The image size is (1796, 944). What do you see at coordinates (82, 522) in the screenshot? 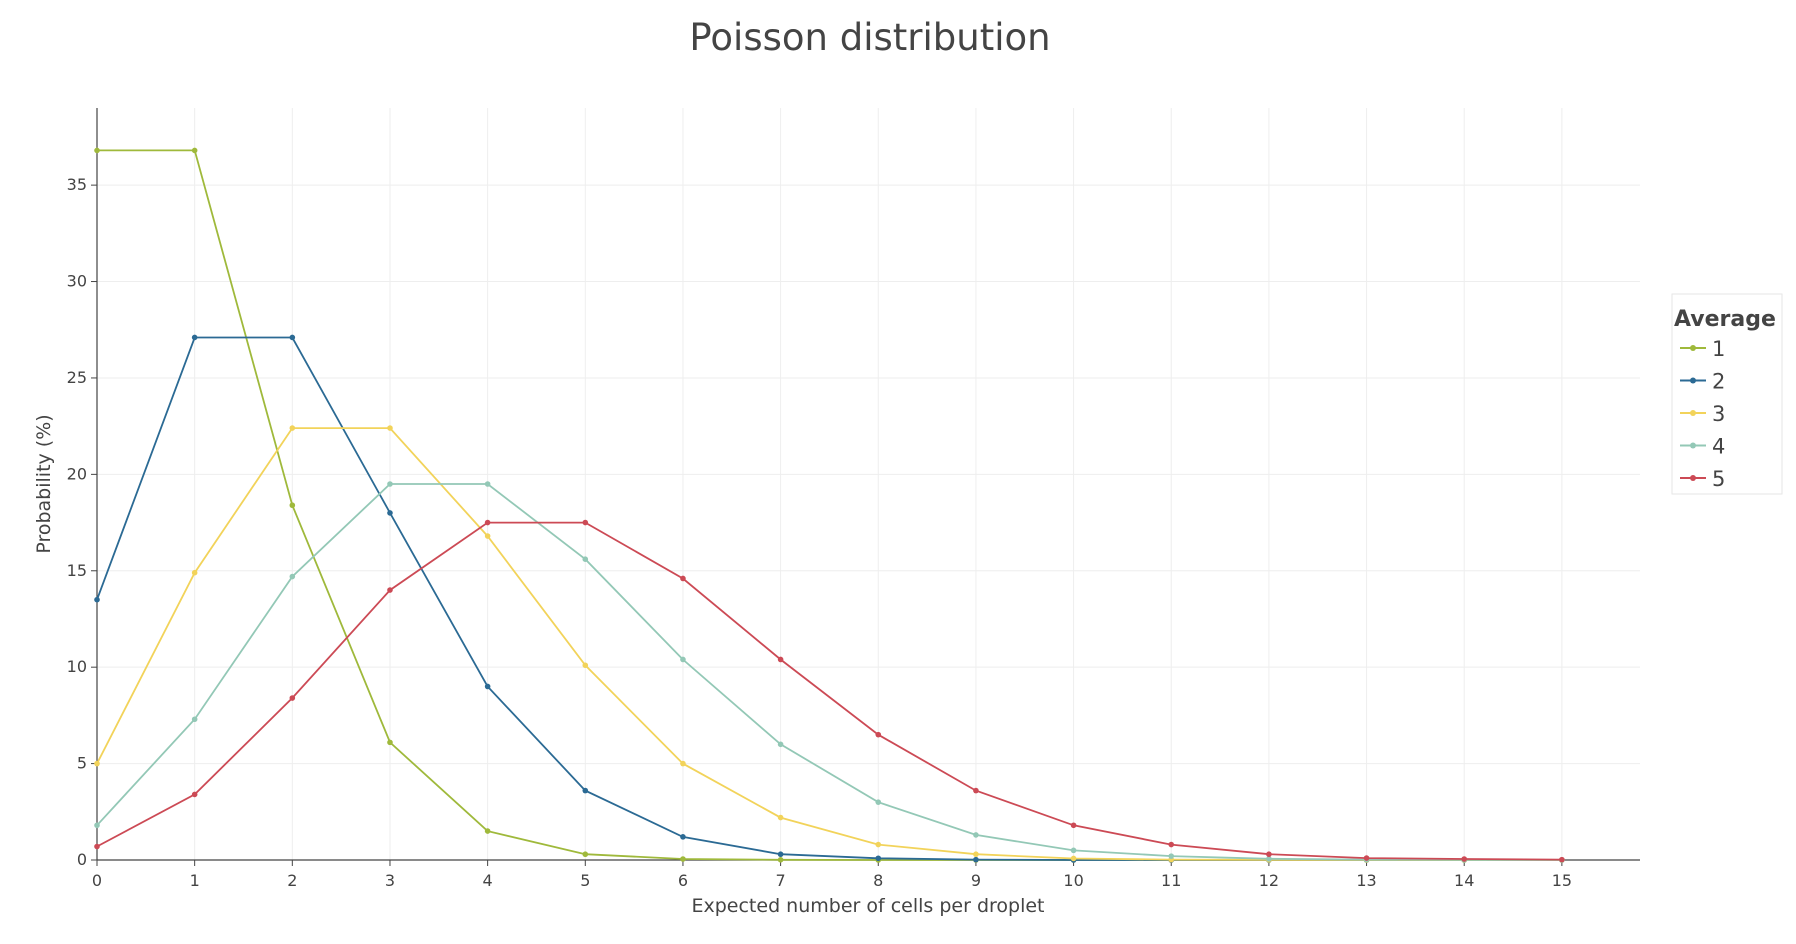
I see `y-axis-ticks: 0 5 10 15 20 25 30 35` at bounding box center [82, 522].